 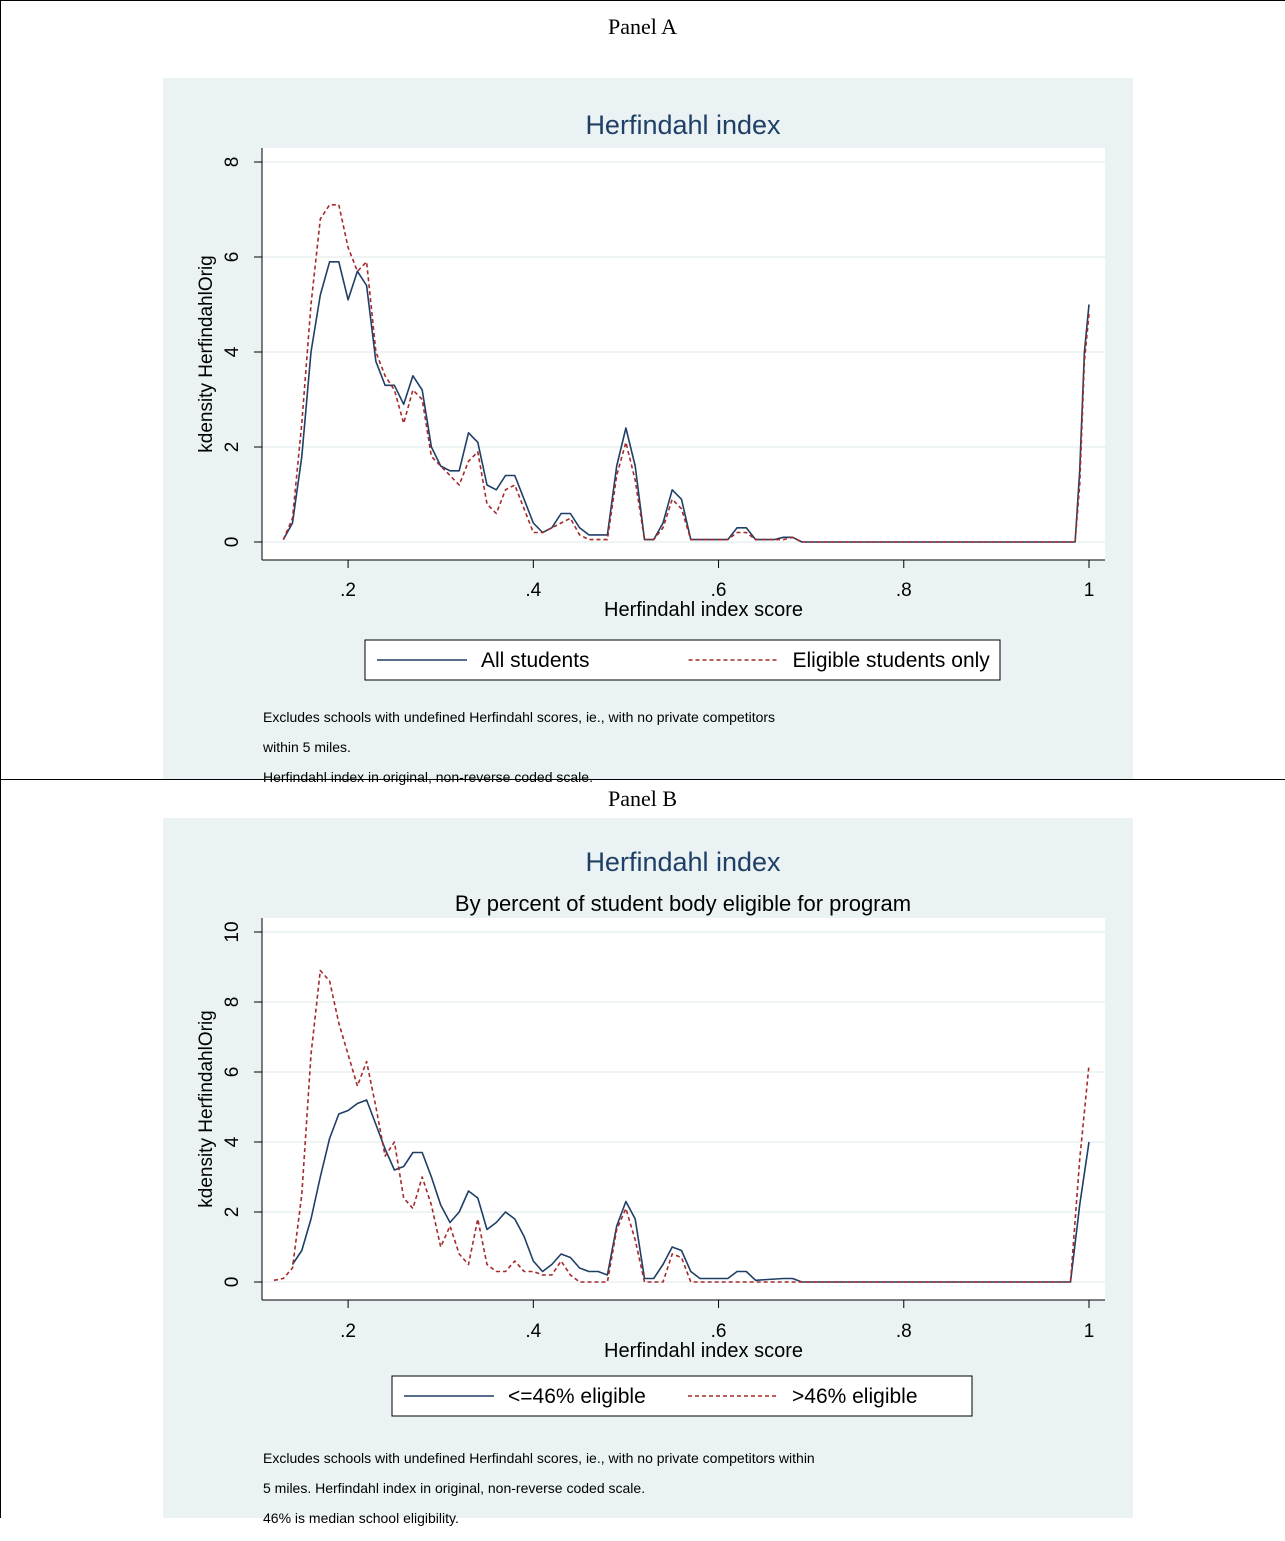 What do you see at coordinates (206, 353) in the screenshot?
I see `panel-a-y-axis-label: kdensity HerfindahlOrig` at bounding box center [206, 353].